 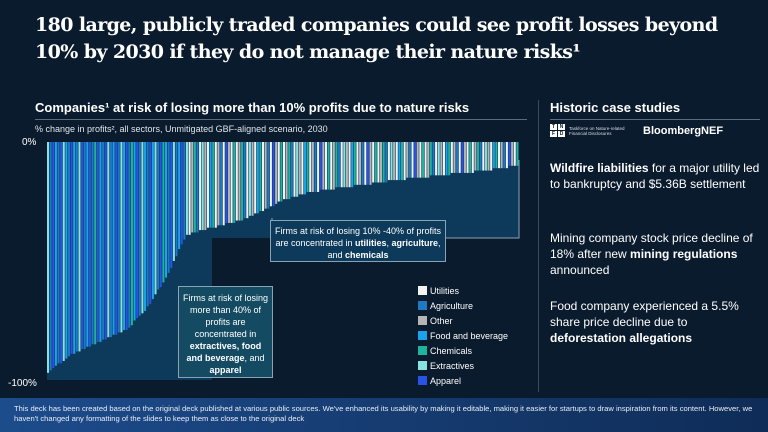 What do you see at coordinates (451, 350) in the screenshot?
I see `legend-label: Chemicals` at bounding box center [451, 350].